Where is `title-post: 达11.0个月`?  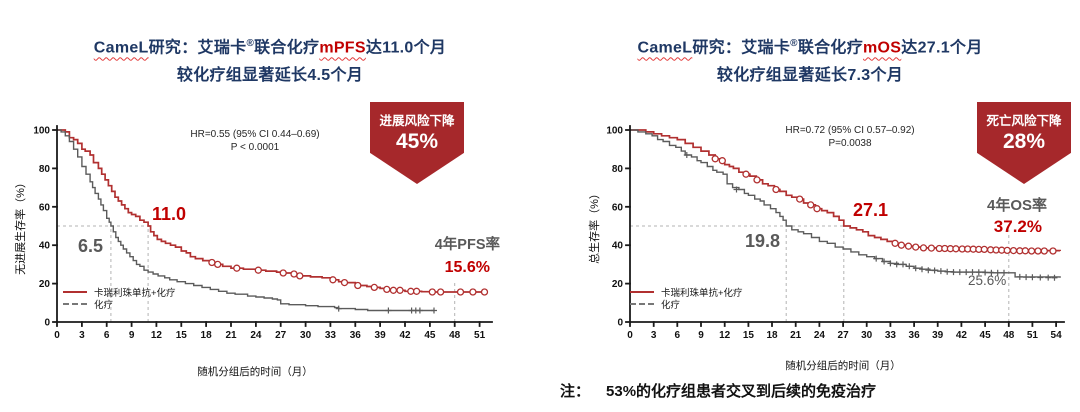 title-post: 达11.0个月 is located at coordinates (406, 48).